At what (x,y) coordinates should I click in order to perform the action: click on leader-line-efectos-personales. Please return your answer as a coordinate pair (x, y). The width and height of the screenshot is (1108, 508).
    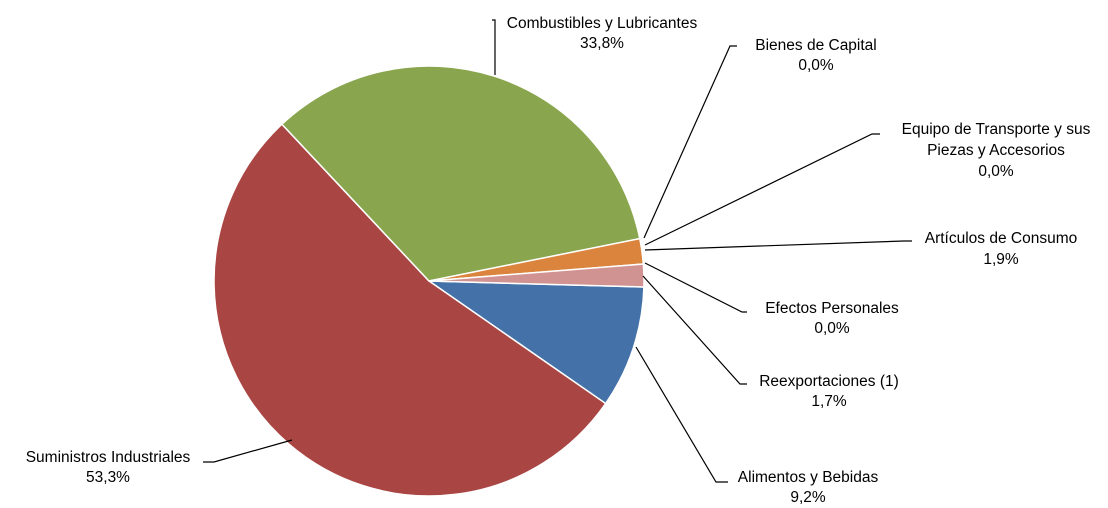
    Looking at the image, I should click on (695, 287).